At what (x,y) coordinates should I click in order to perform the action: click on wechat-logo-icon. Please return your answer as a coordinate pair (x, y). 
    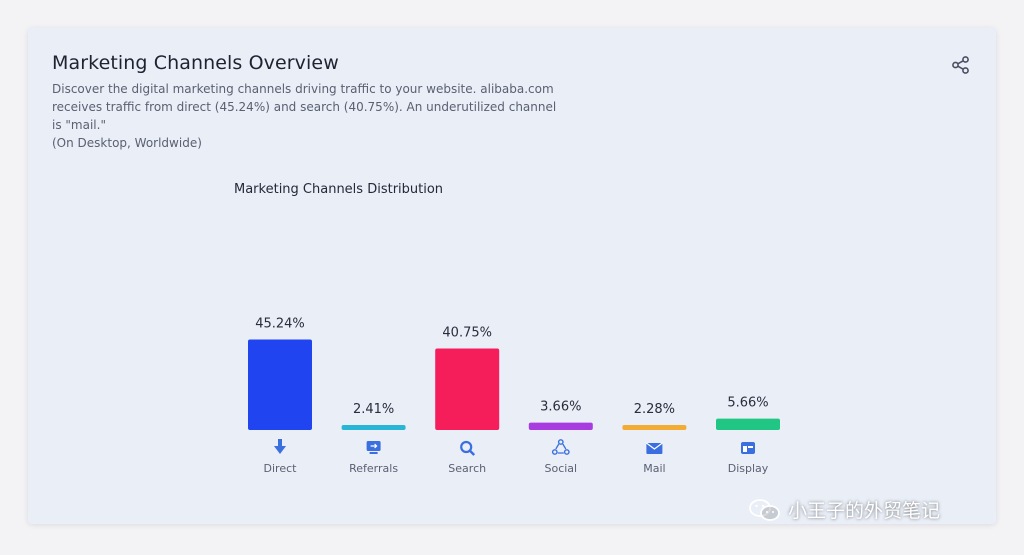
    Looking at the image, I should click on (764, 509).